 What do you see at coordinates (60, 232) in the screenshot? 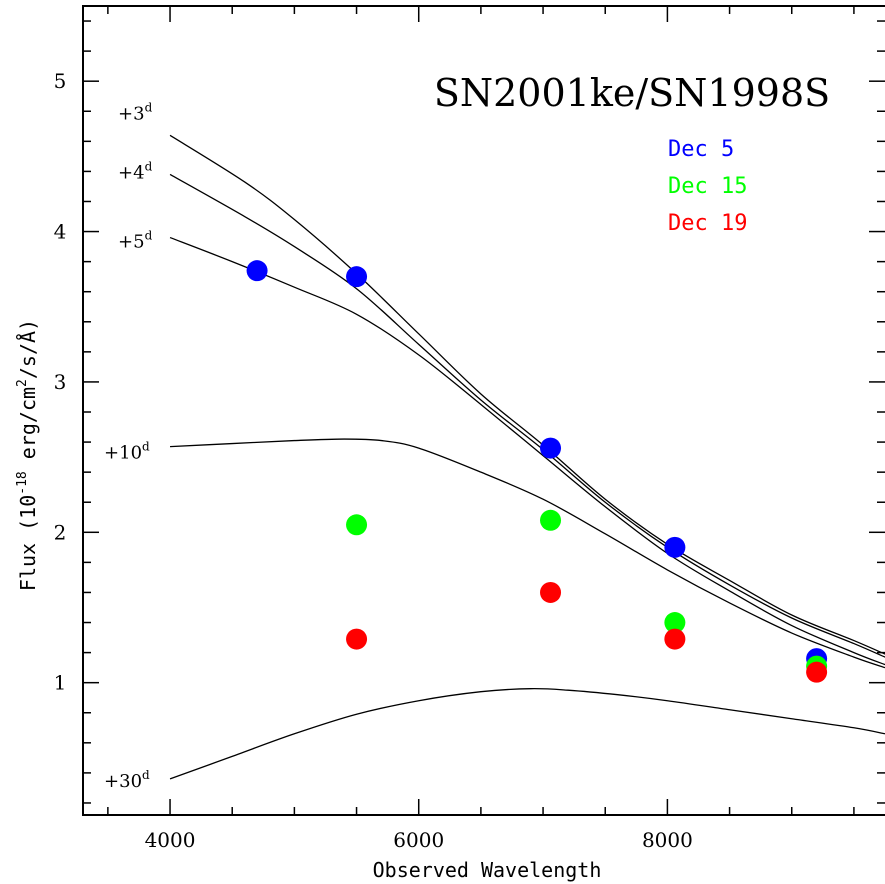
I see `y-tick-label: 4` at bounding box center [60, 232].